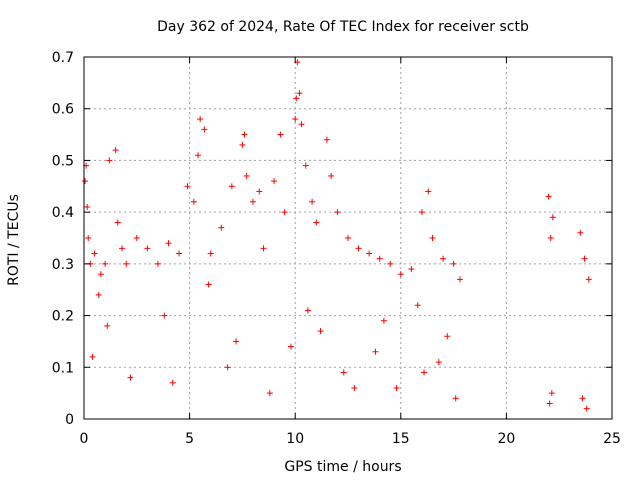 The image size is (640, 480). Describe the element at coordinates (63, 110) in the screenshot. I see `y-tick-label: 0.6` at that location.